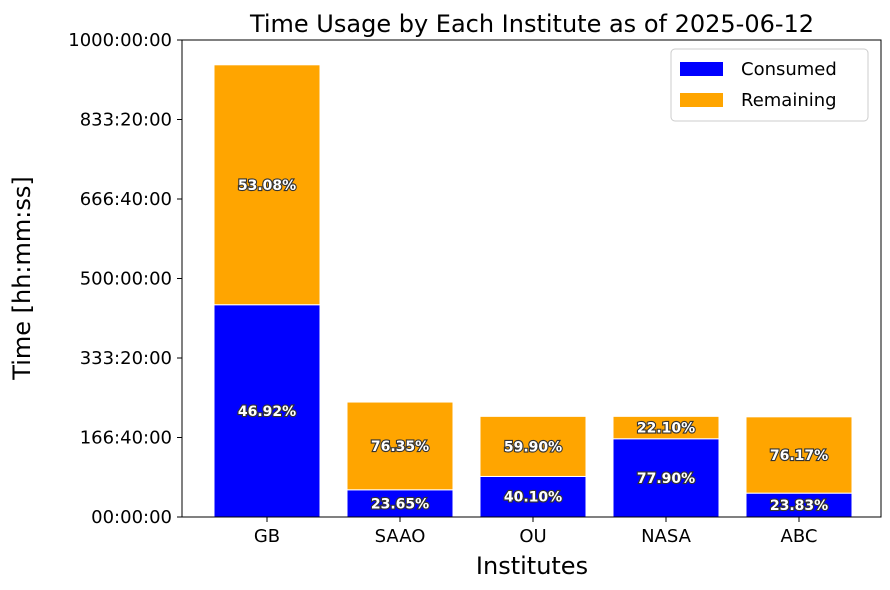 This screenshot has height=590, width=890. What do you see at coordinates (701, 100) in the screenshot?
I see `legend-swatch-remaining` at bounding box center [701, 100].